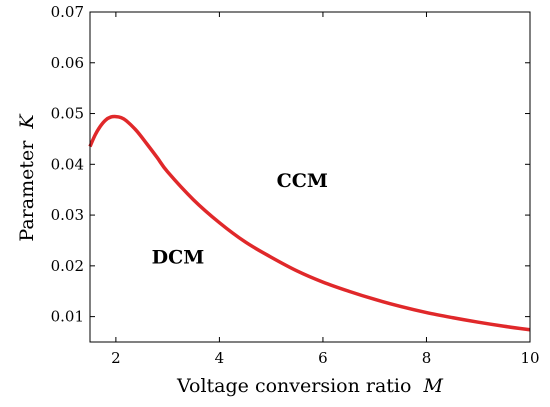 The image size is (550, 407). Describe the element at coordinates (240, 219) in the screenshot. I see `annotations: CCM DCM` at that location.